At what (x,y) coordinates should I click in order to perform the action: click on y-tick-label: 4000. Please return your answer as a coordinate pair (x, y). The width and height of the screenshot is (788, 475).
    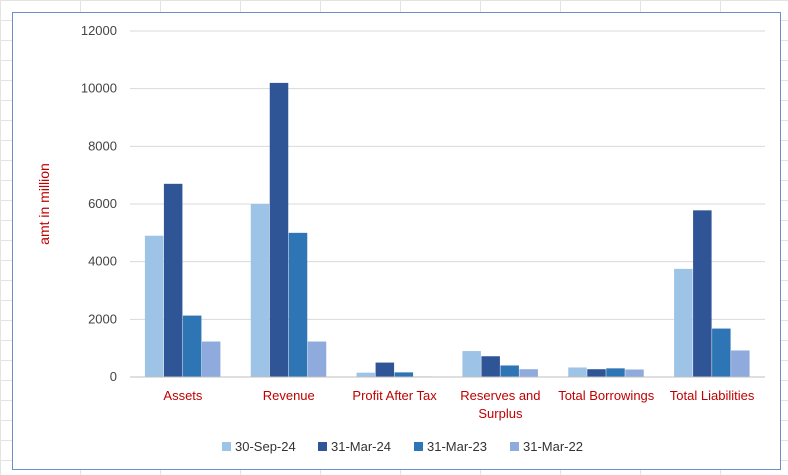
    Looking at the image, I should click on (102, 261).